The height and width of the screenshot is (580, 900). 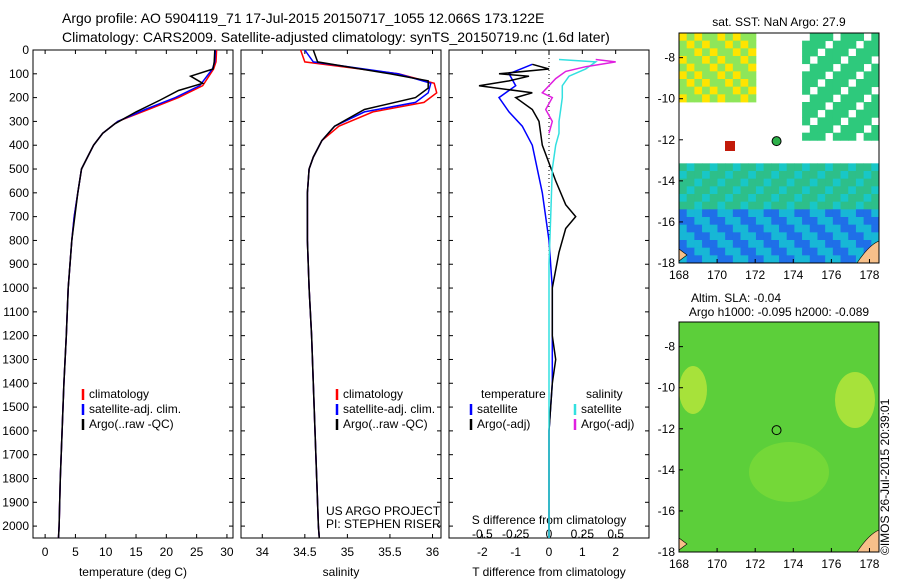 What do you see at coordinates (15, 431) in the screenshot?
I see `depth-tick-label: 1600` at bounding box center [15, 431].